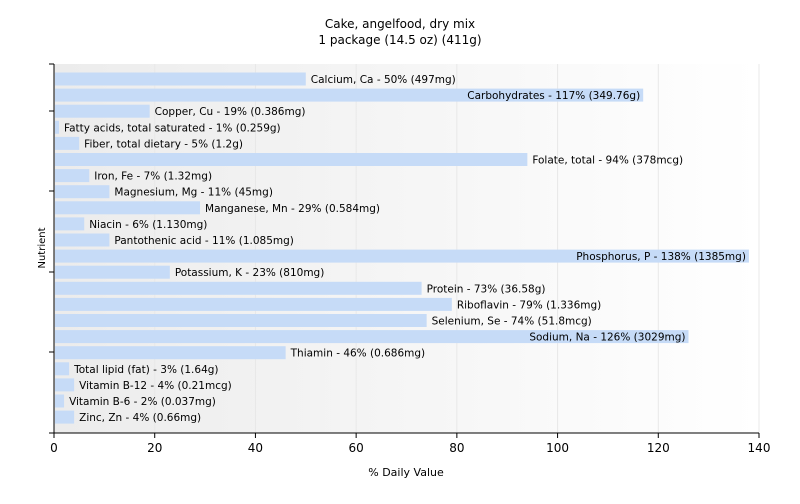 The width and height of the screenshot is (800, 504). I want to click on x-axis-label: % Daily Value, so click(406, 472).